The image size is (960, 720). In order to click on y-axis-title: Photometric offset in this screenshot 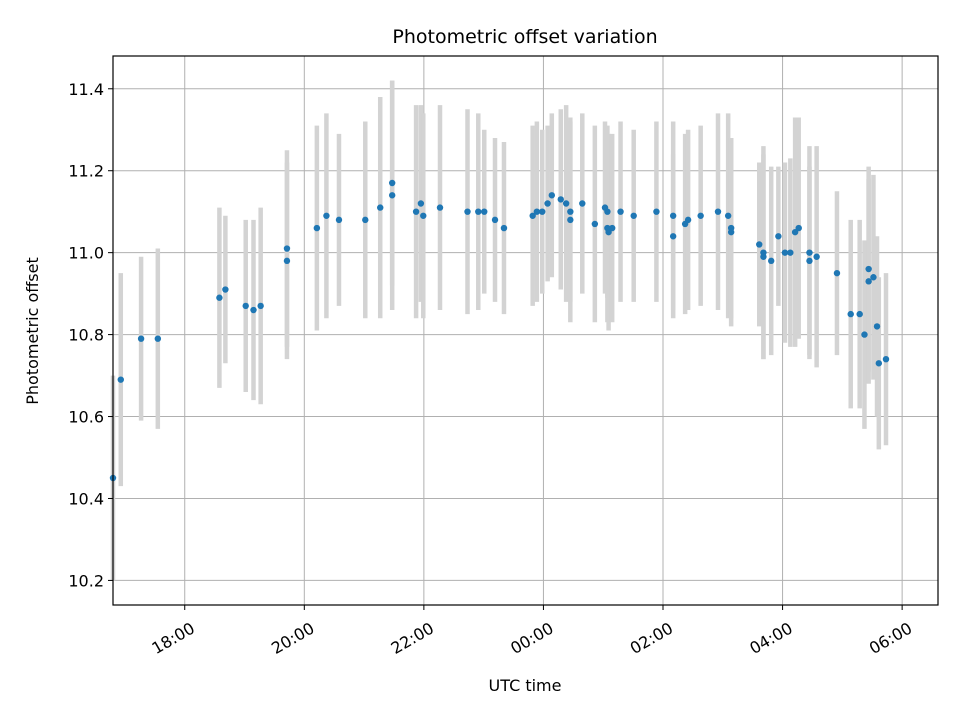, I will do `click(32, 331)`.